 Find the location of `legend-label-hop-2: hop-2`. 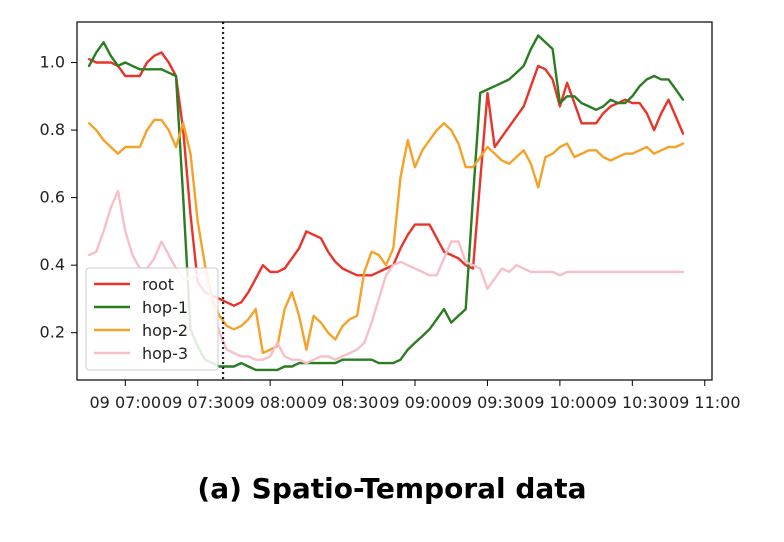

legend-label-hop-2: hop-2 is located at coordinates (165, 330).